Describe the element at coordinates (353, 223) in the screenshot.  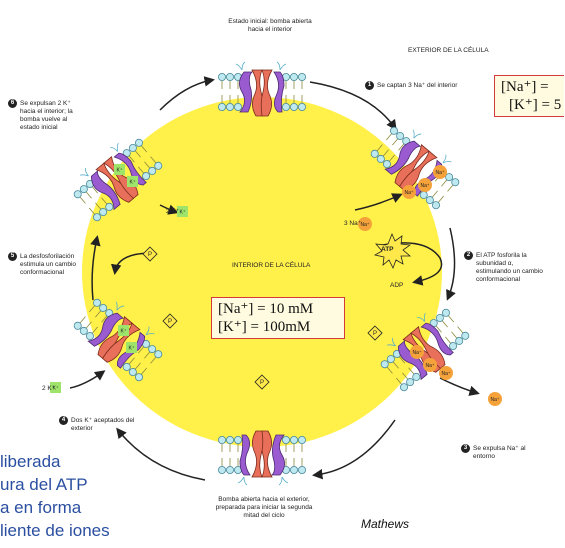
I see `label-three-na: 3 Na⁺` at that location.